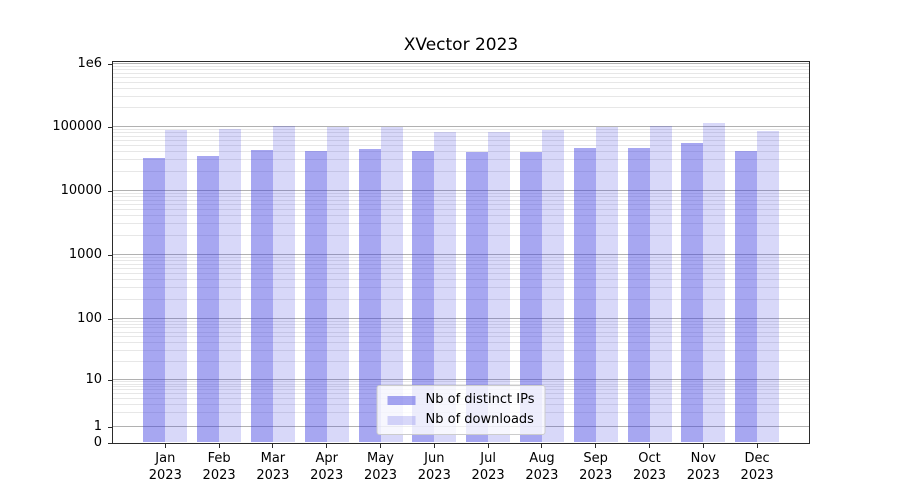 The image size is (900, 500). Describe the element at coordinates (595, 458) in the screenshot. I see `x-tick-month: Sep` at that location.